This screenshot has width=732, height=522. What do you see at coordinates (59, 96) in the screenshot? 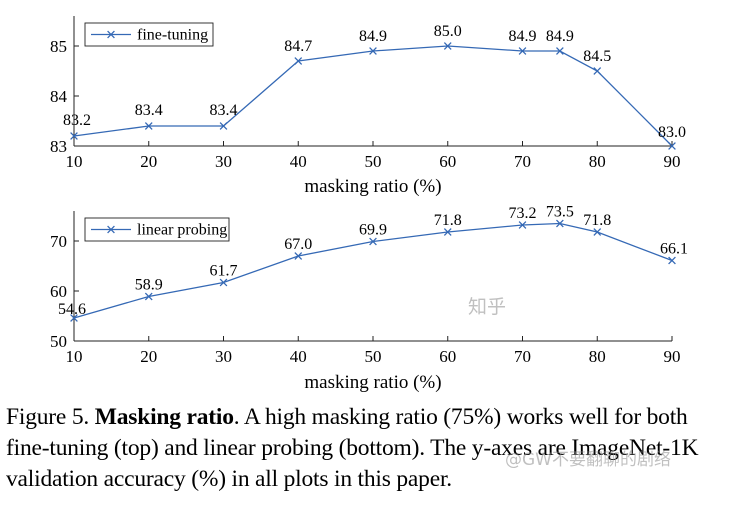
I see `y-tick-label: 84` at bounding box center [59, 96].